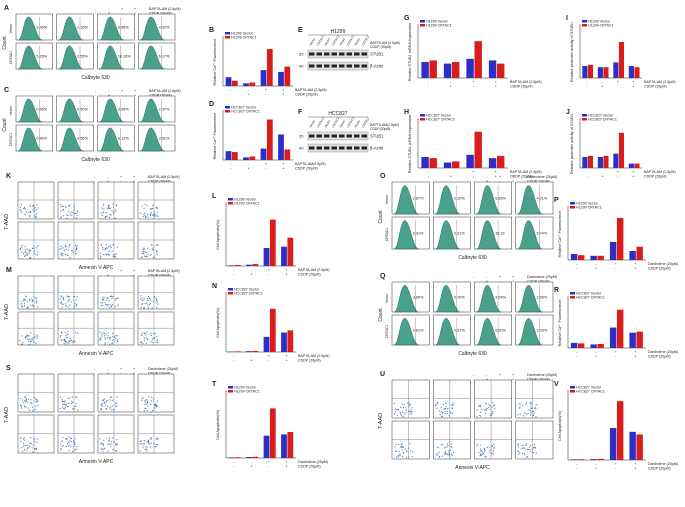 The image size is (685, 507). Describe the element at coordinates (123, 110) in the screenshot. I see `histogram-percent-C: 3.69%` at that location.